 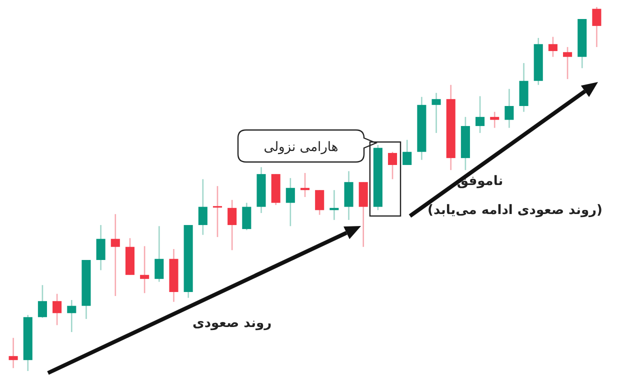 What do you see at coordinates (232, 323) in the screenshot?
I see `annotation: روند صعودی` at bounding box center [232, 323].